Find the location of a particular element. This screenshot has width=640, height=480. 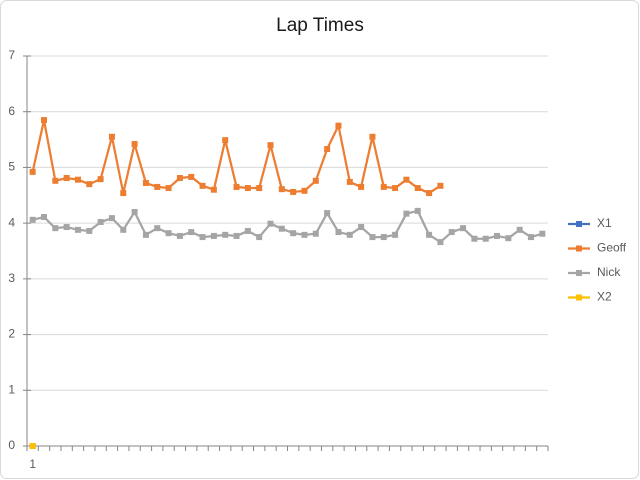

y-tick-label: 5 is located at coordinates (11, 167).